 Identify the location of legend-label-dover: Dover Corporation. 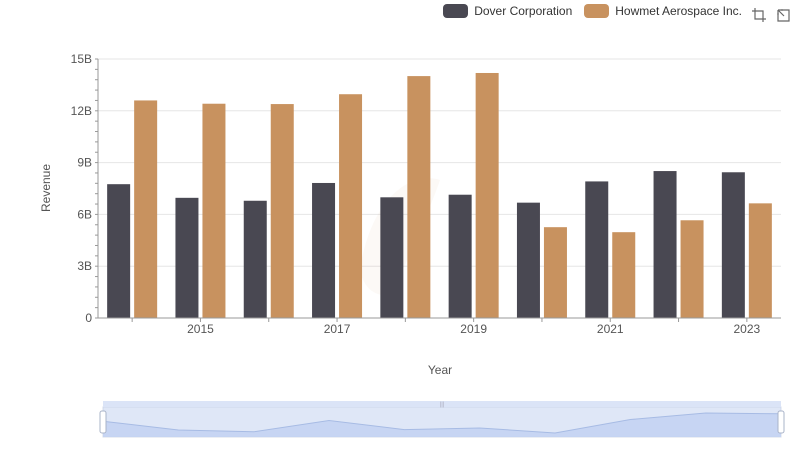
(523, 11).